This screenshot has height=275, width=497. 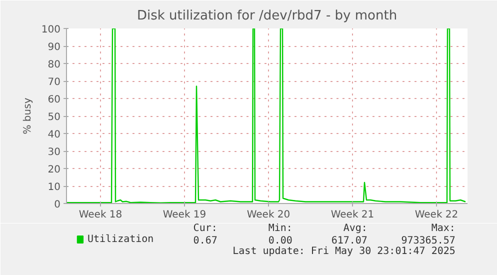 What do you see at coordinates (349, 241) in the screenshot?
I see `text: 617.07` at bounding box center [349, 241].